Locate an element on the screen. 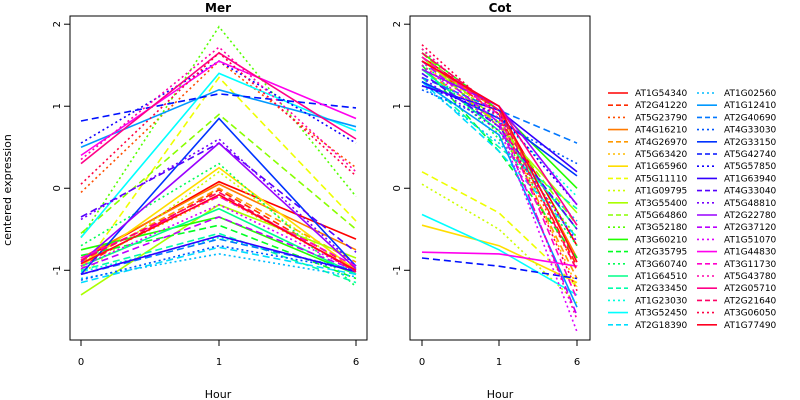 The image size is (800, 400). legend-label: AT1G02560 is located at coordinates (750, 94).